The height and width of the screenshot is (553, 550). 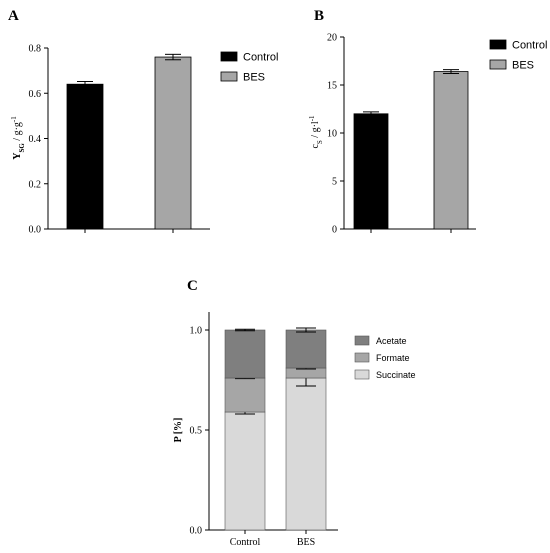 I want to click on panel-c-segment-succinate-bes, so click(x=306, y=454).